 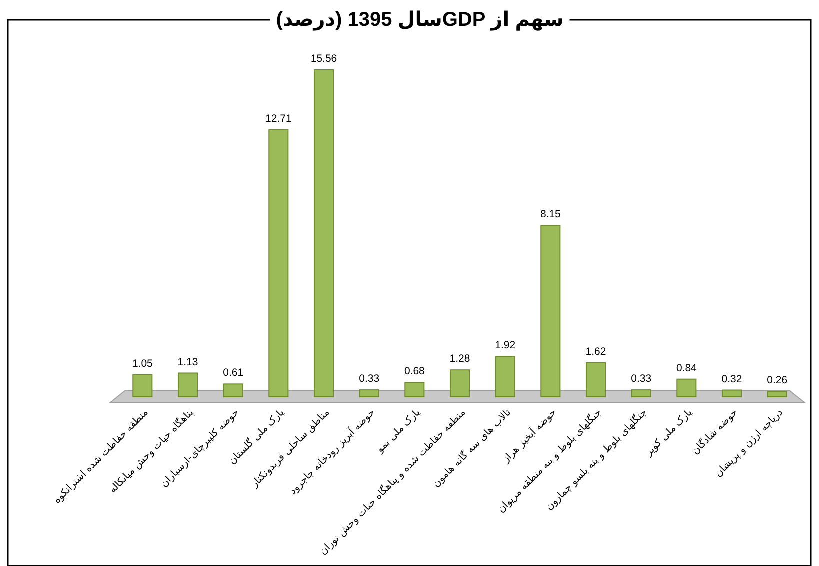 What do you see at coordinates (460, 359) in the screenshot?
I see `data-label: 1.28` at bounding box center [460, 359].